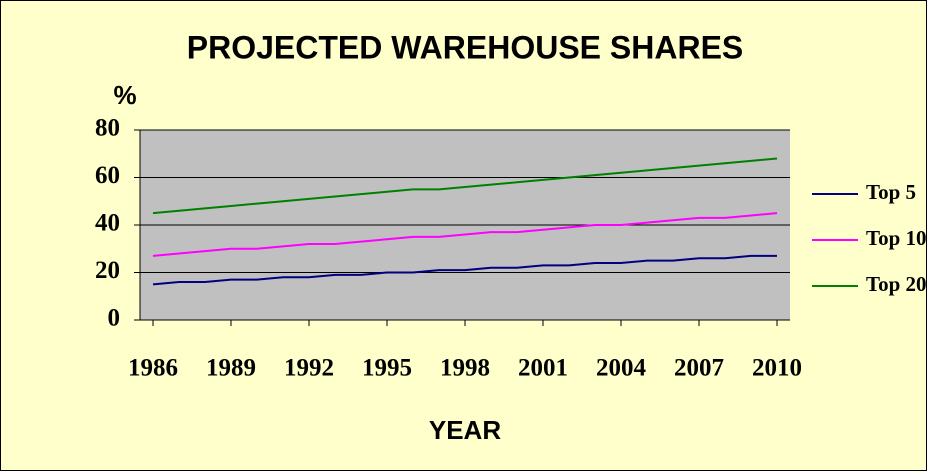 The height and width of the screenshot is (471, 927). I want to click on x-tick-label: 1995, so click(387, 368).